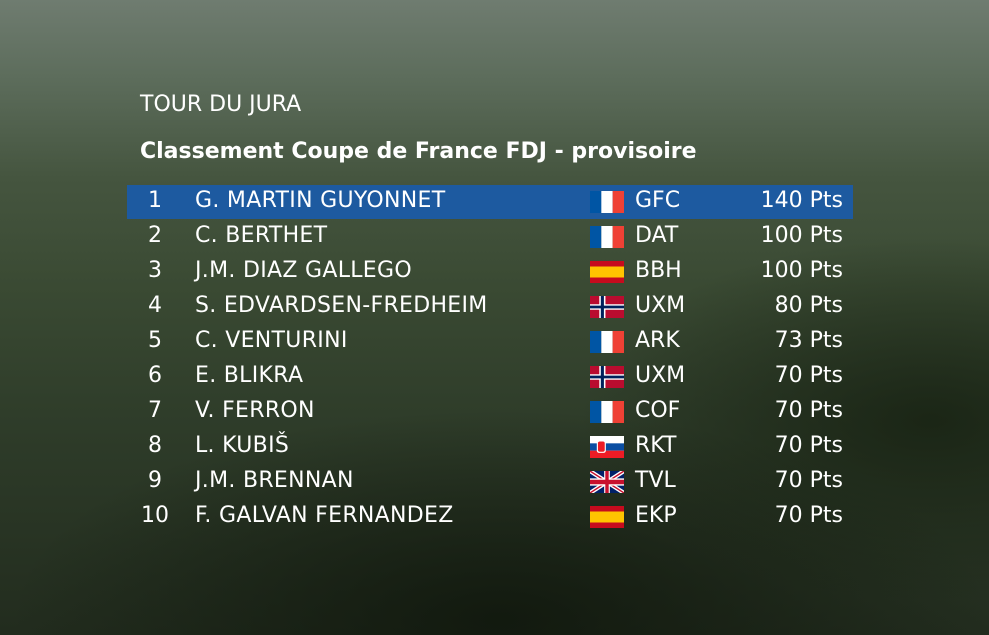 Image resolution: width=989 pixels, height=635 pixels. Describe the element at coordinates (657, 340) in the screenshot. I see `team-code: ARK` at that location.